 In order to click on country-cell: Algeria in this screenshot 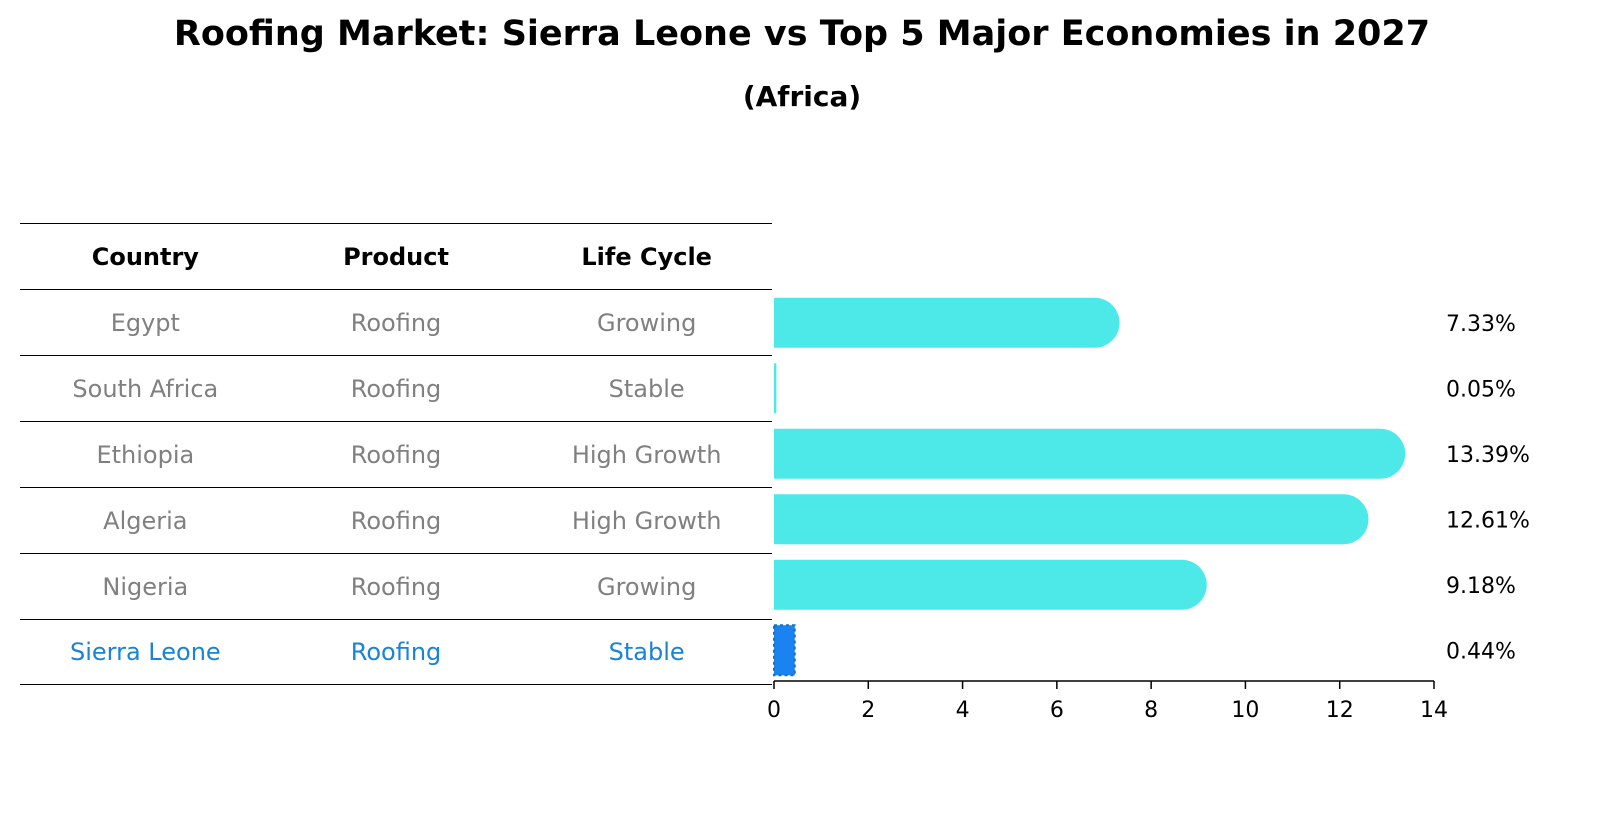, I will do `click(145, 520)`.